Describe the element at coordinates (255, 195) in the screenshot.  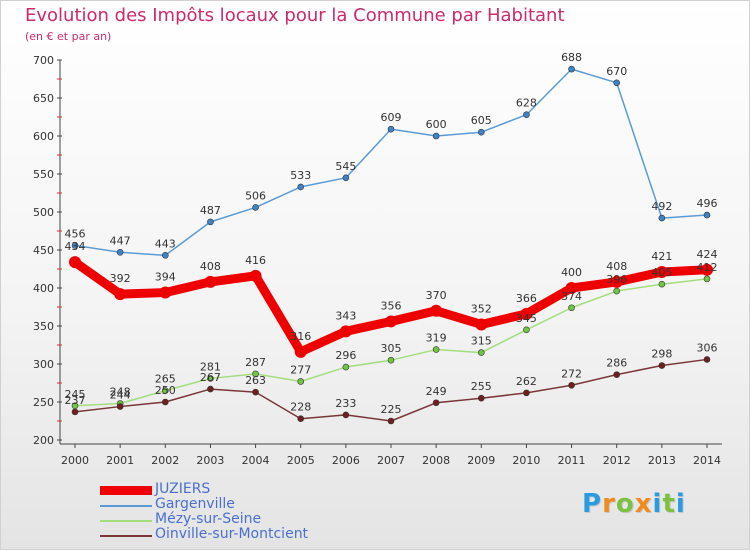
I see `data-label-gargenville: 506` at that location.